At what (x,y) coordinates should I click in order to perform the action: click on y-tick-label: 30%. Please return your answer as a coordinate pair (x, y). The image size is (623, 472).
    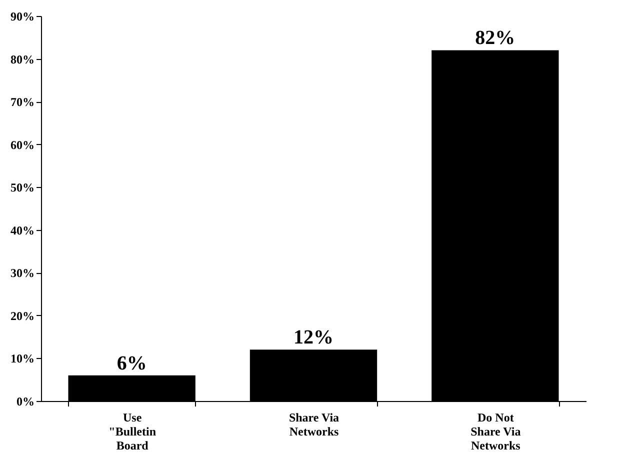
    Looking at the image, I should click on (22, 273).